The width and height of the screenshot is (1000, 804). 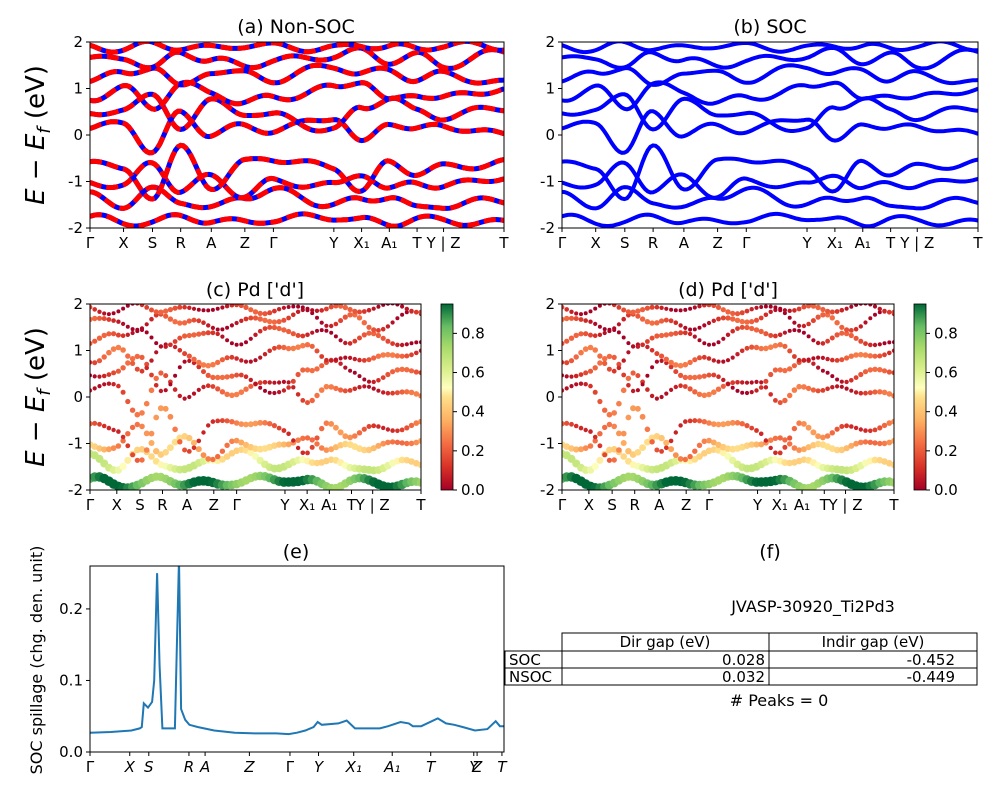 What do you see at coordinates (728, 290) in the screenshot?
I see `panel-d-title: (d) Pd ['d']` at bounding box center [728, 290].